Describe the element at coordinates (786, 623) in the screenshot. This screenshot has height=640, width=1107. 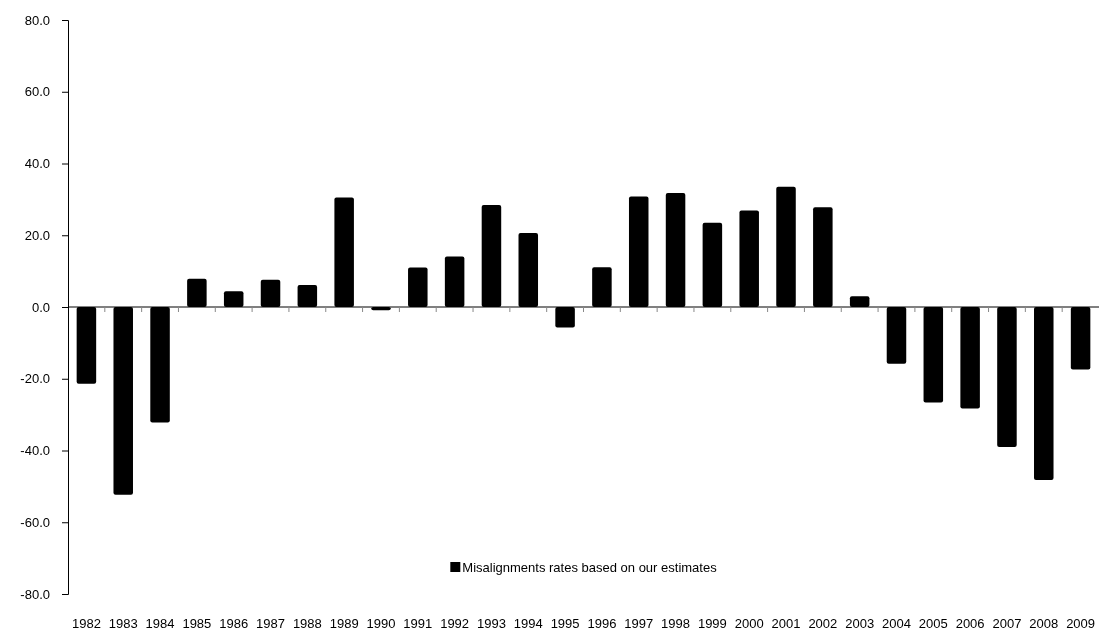
I see `x-tick-label: 2001` at that location.